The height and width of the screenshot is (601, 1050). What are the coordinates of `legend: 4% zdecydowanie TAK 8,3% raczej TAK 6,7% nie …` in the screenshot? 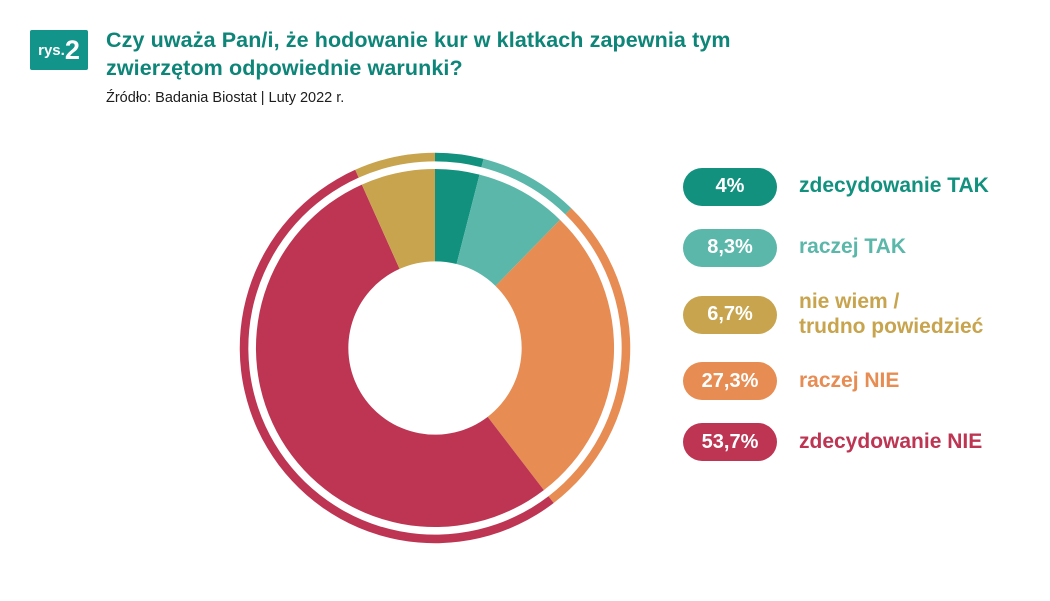 It's located at (836, 314).